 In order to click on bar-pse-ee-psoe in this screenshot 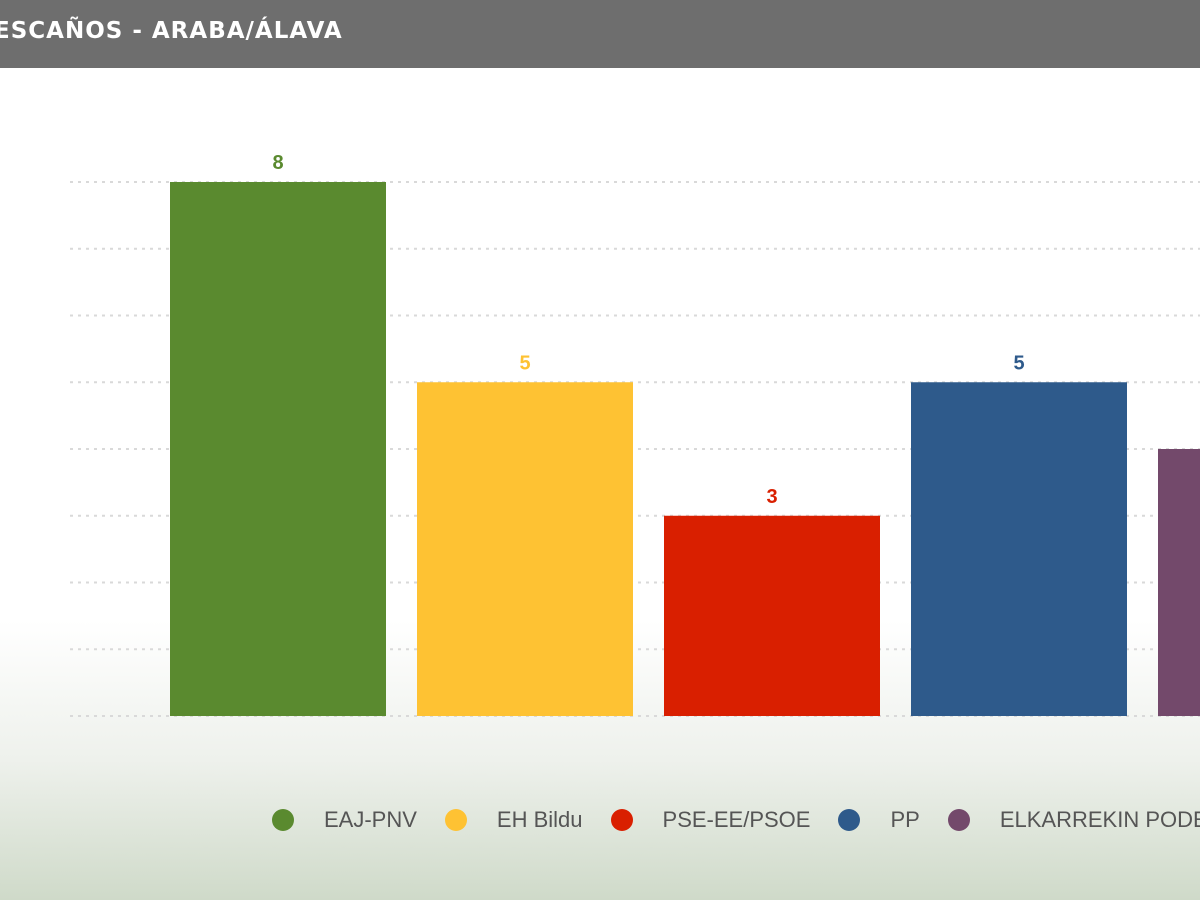, I will do `click(772, 615)`.